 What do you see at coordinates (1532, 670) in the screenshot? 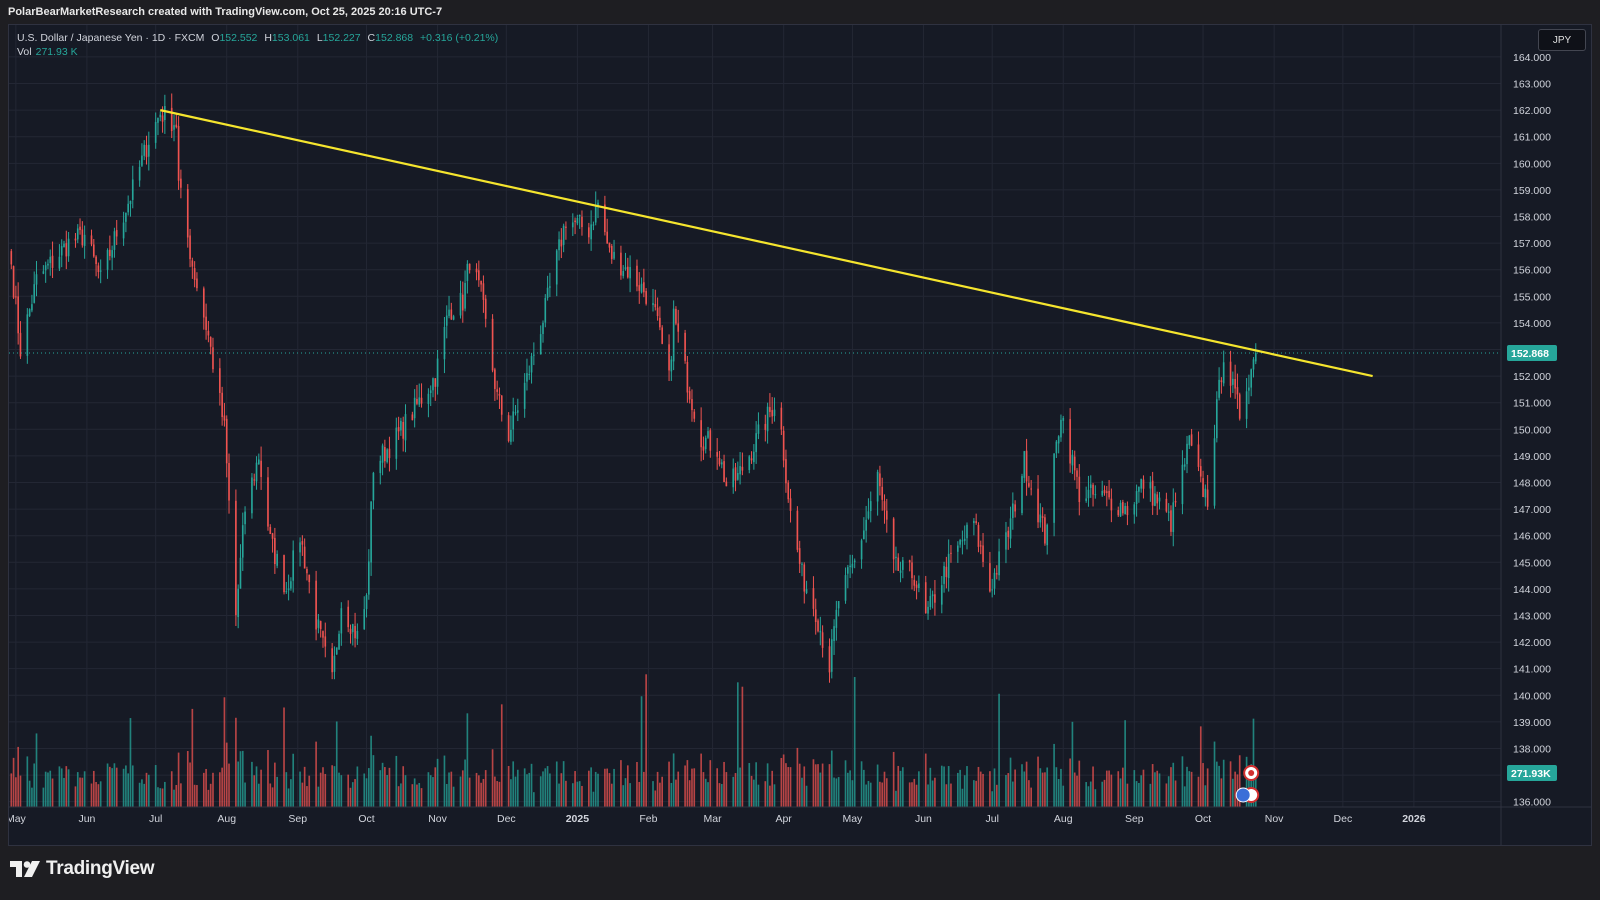
I see `price-axis-label: 141.000` at bounding box center [1532, 670].